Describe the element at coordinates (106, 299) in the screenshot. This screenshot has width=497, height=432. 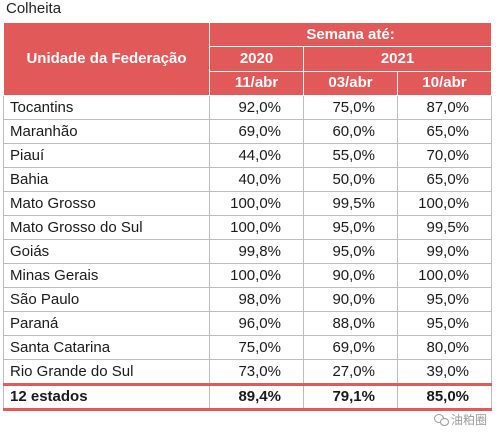
I see `state-name-cell: São Paulo` at that location.